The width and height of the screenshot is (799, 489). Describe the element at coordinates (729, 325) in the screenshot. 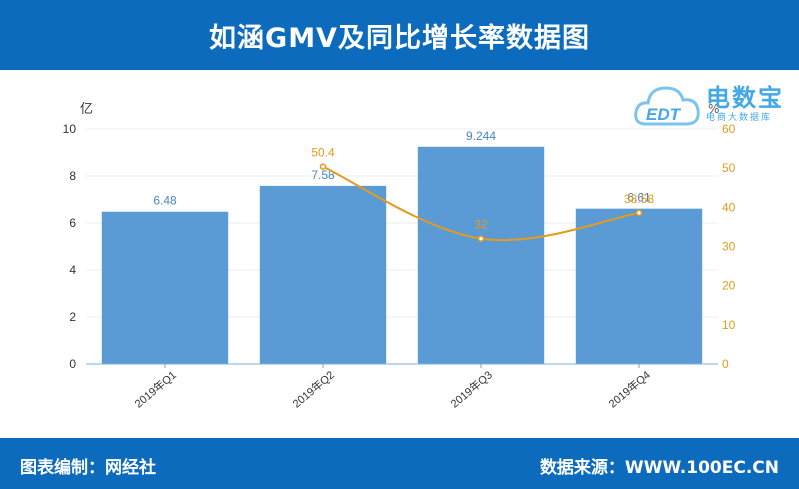

I see `y-right-tick-label: 10` at that location.